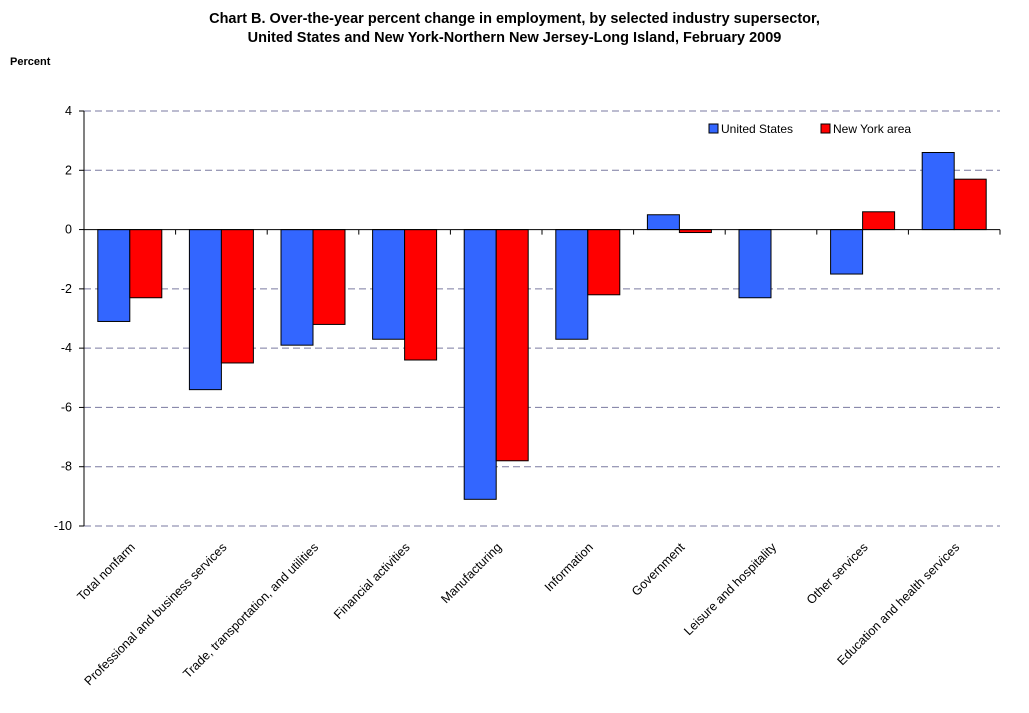 This screenshot has width=1029, height=713. I want to click on legend-label-united-states: United States, so click(757, 129).